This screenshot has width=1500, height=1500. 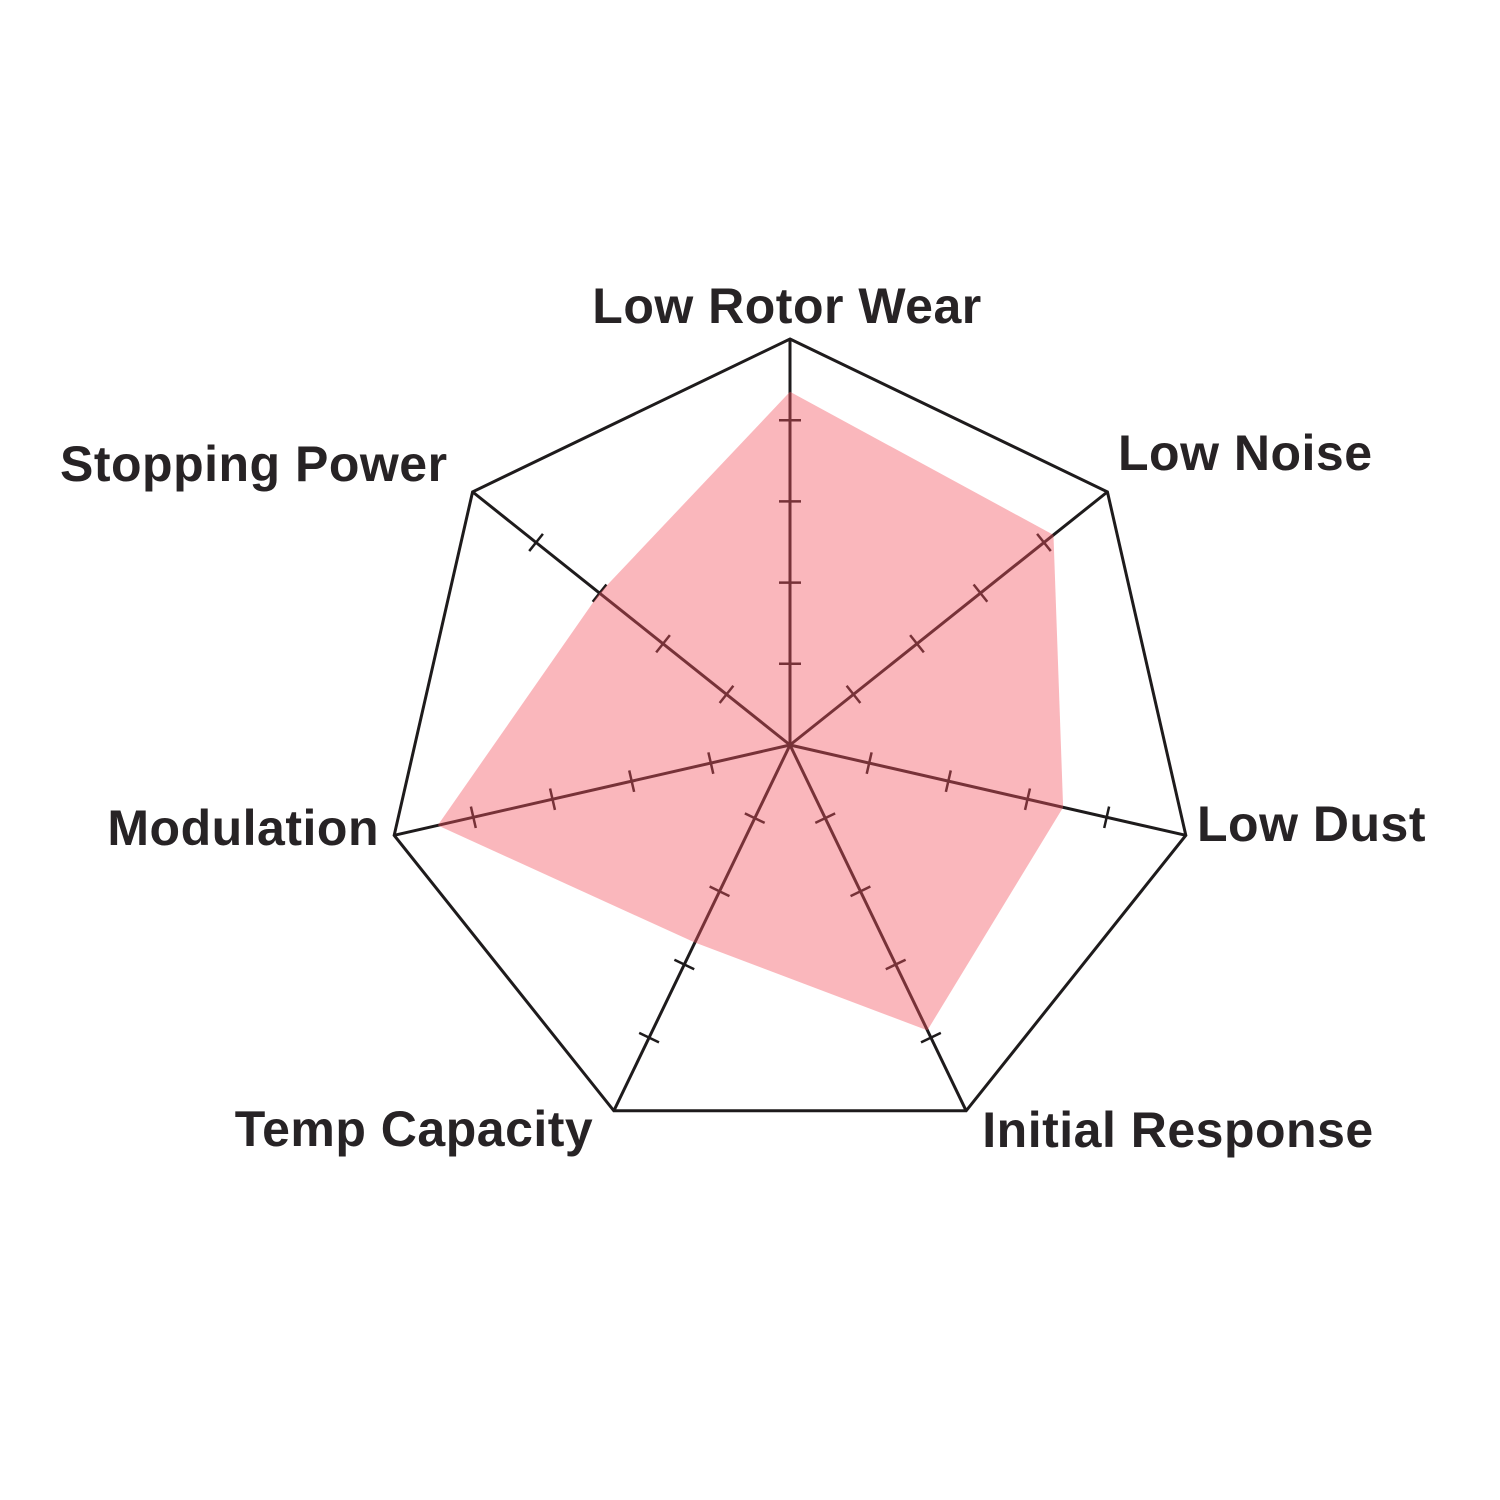 I want to click on axis-label-stopping-power: Stopping Power, so click(x=254, y=464).